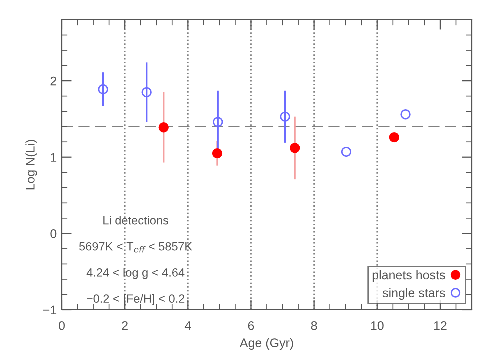  What do you see at coordinates (135, 247) in the screenshot?
I see `annotation: 5697K < T$_{eff}$ < 5857K` at bounding box center [135, 247].